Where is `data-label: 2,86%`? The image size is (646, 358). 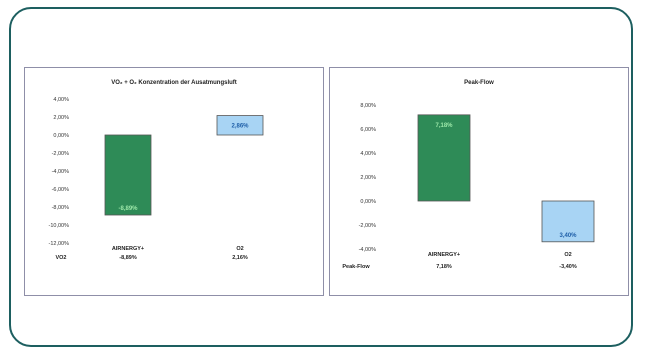 data-label: 2,86% is located at coordinates (240, 127).